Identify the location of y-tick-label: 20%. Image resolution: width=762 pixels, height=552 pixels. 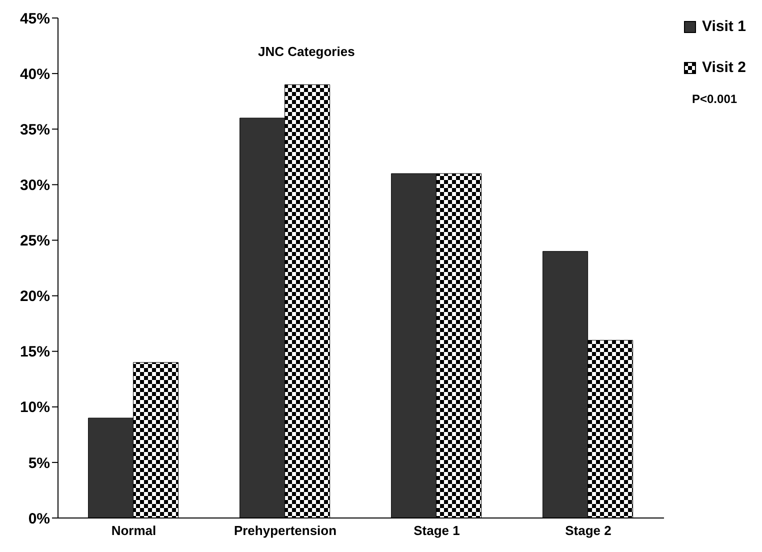
(35, 297).